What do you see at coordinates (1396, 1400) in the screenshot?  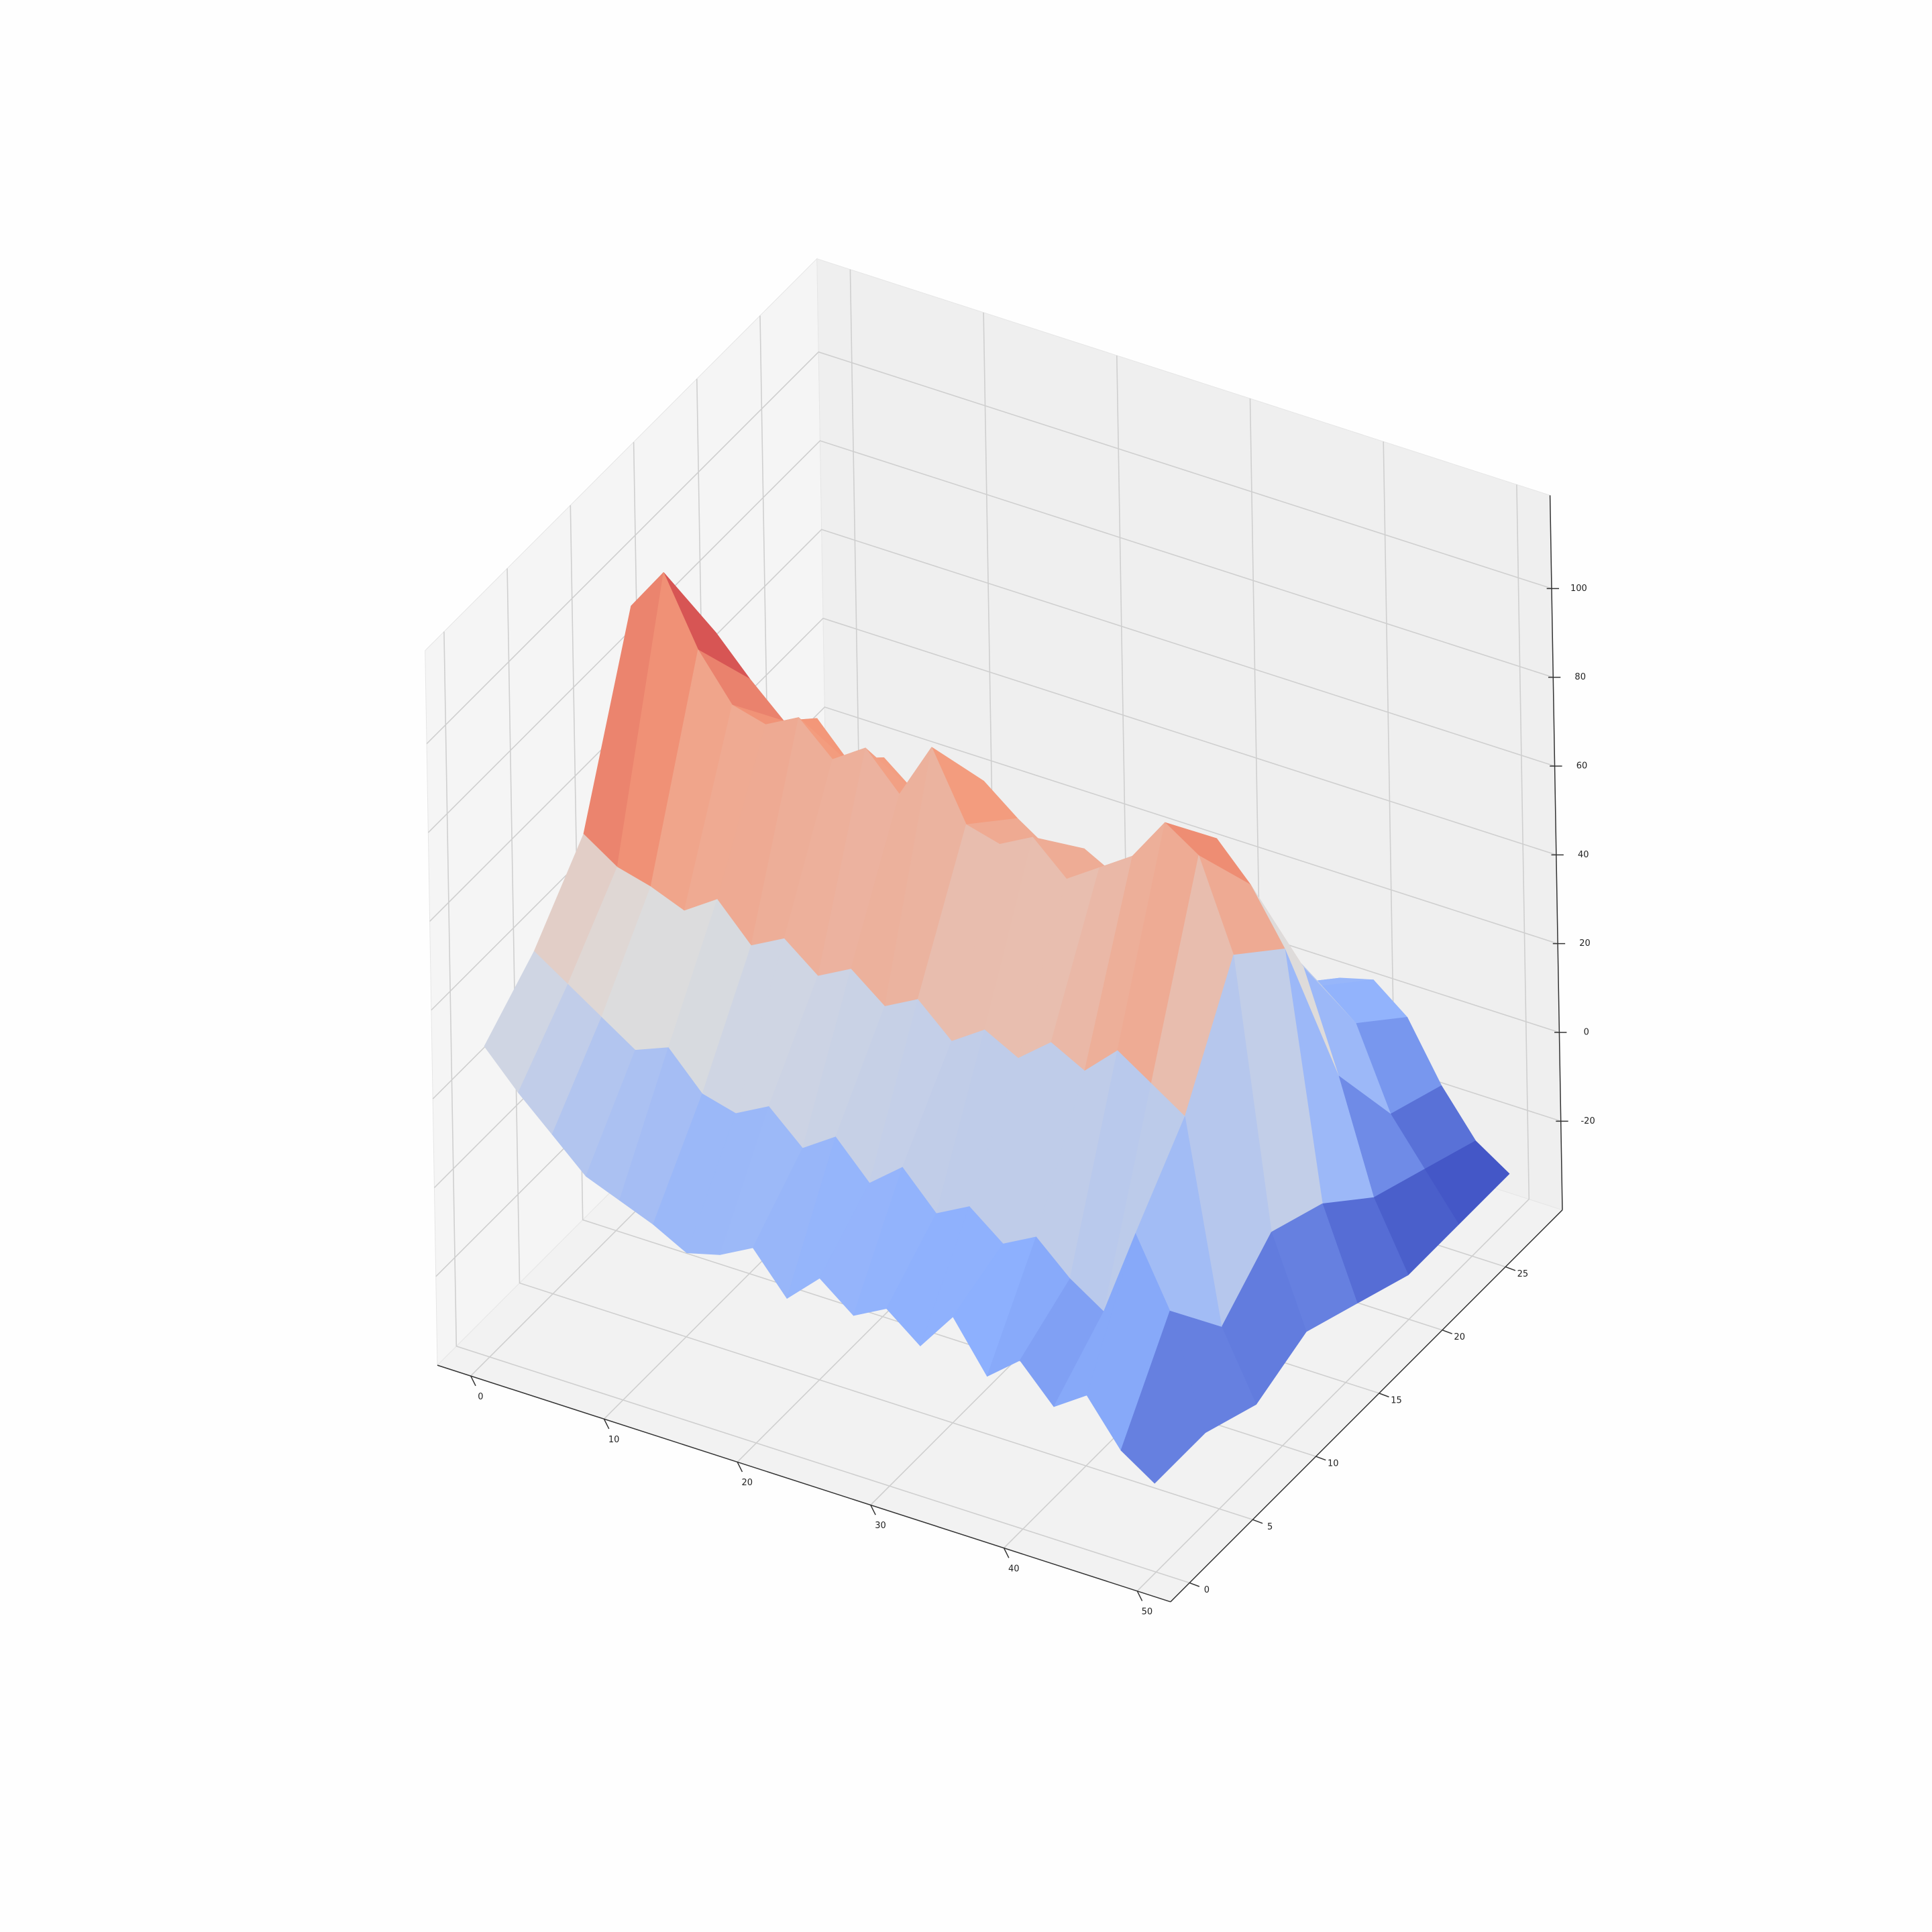 I see `y-tick-label: 15` at bounding box center [1396, 1400].